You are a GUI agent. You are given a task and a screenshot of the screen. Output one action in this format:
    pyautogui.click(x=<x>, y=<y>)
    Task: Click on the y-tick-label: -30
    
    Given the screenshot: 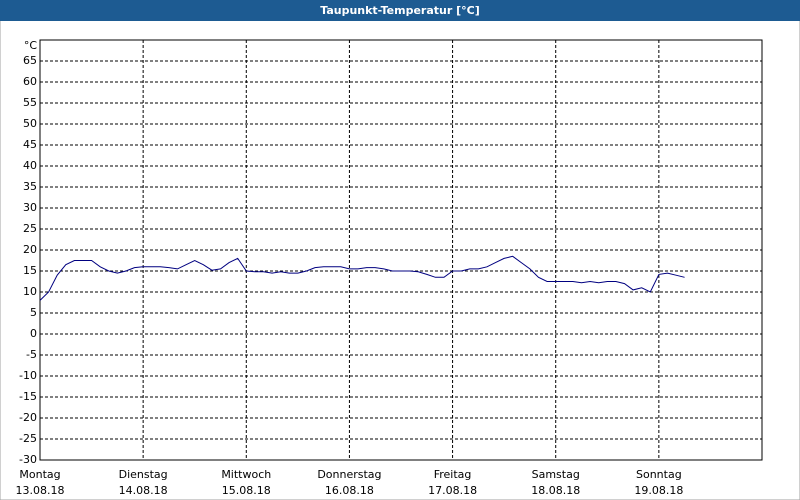 What is the action you would take?
    pyautogui.click(x=28, y=459)
    